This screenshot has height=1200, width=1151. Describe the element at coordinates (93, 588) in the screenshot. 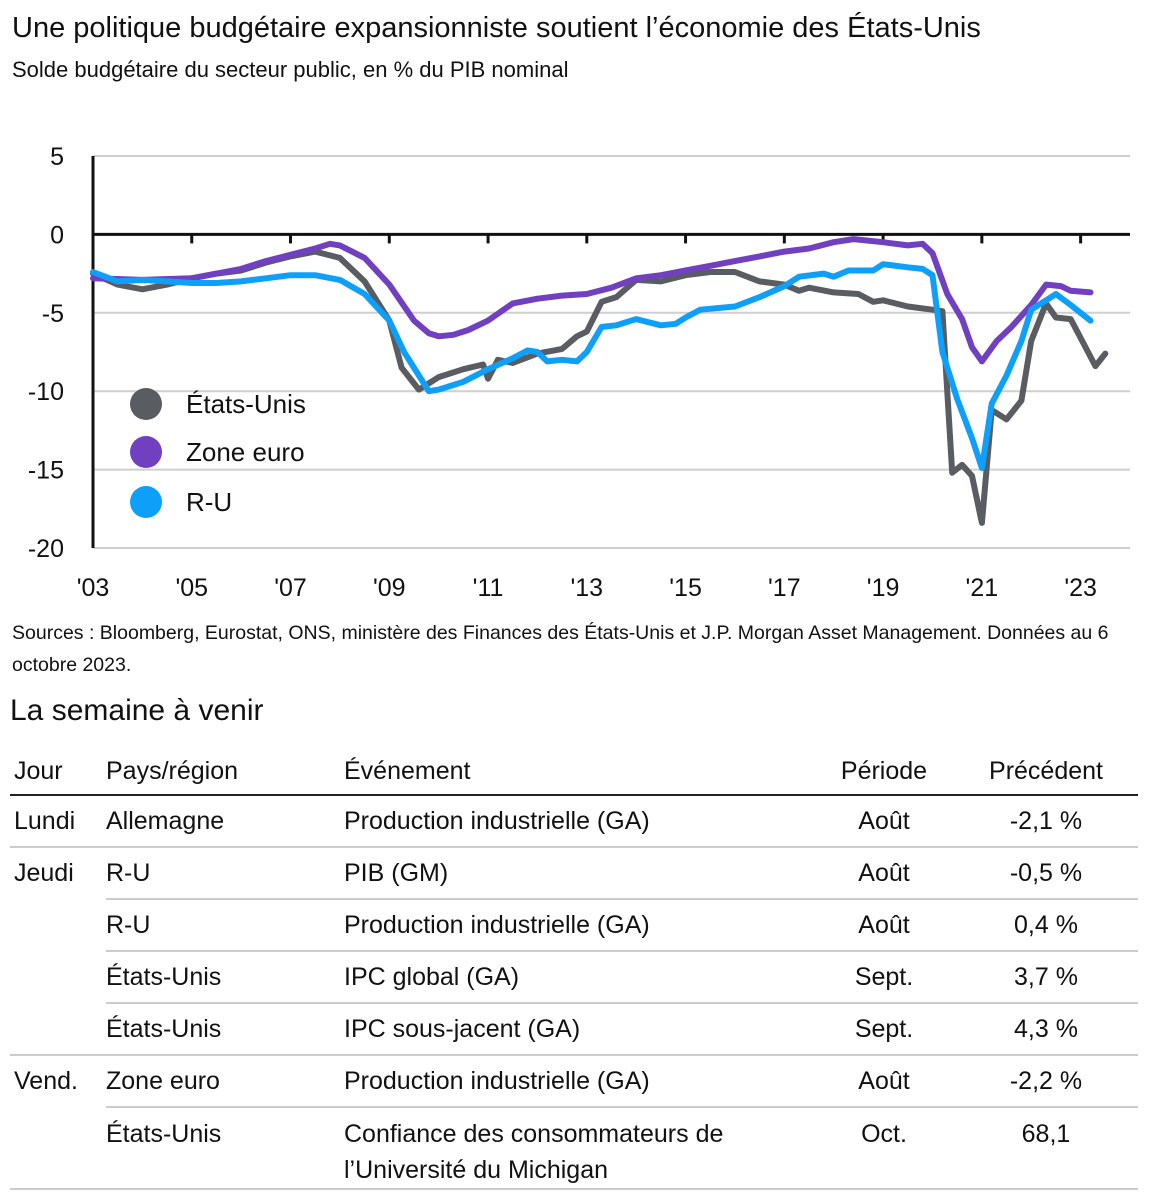

I see `x-tick-label: '03` at that location.